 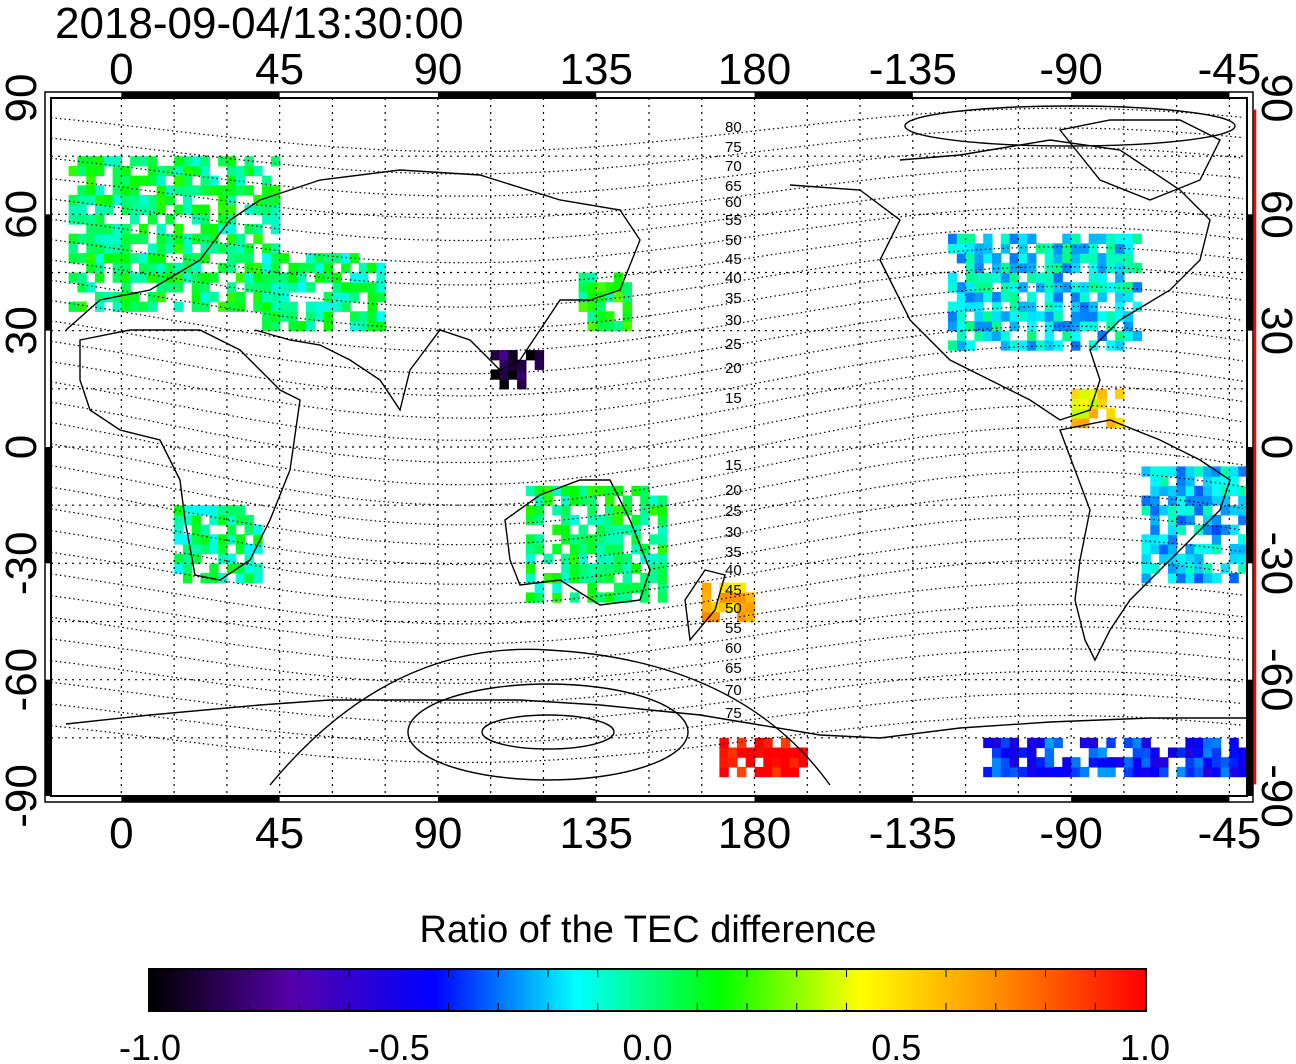 What do you see at coordinates (23, 564) in the screenshot?
I see `lat-label-left: -30` at bounding box center [23, 564].